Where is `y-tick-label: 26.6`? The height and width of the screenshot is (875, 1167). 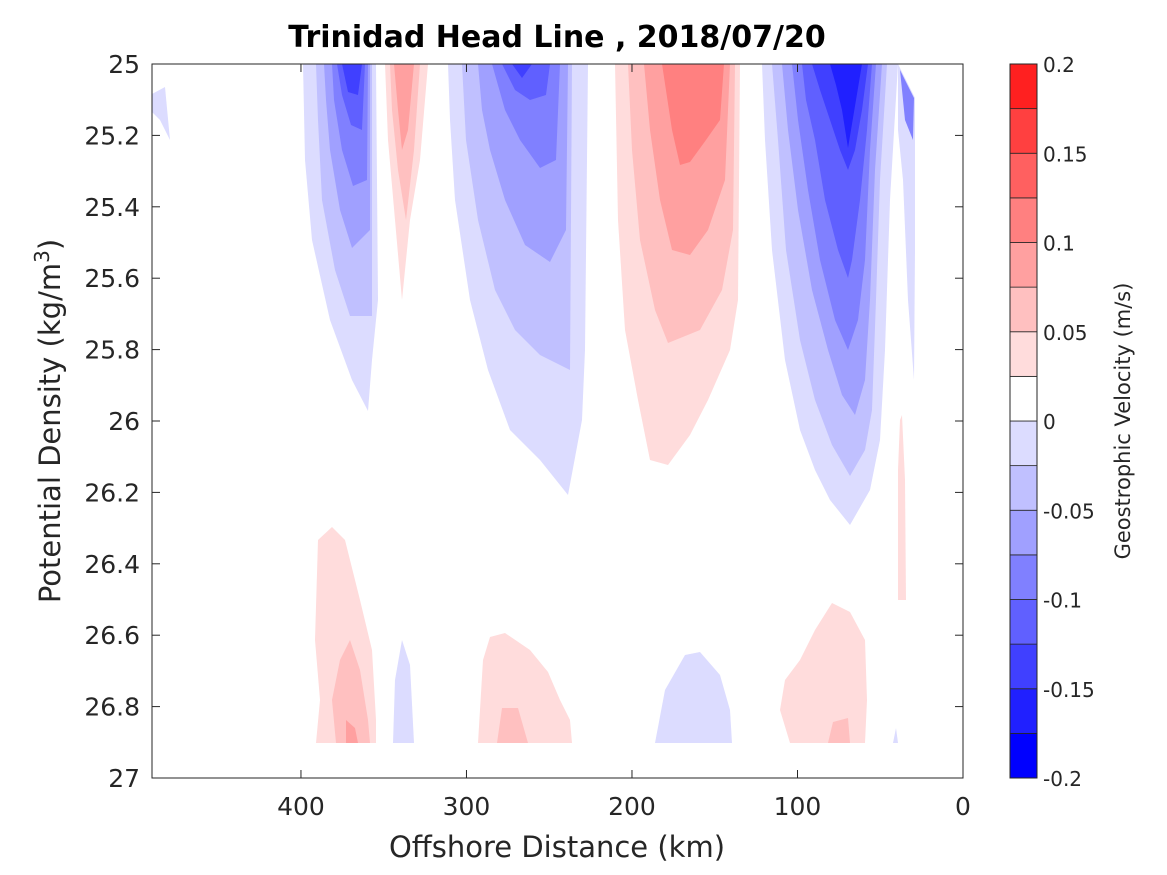
y-tick-label: 26.6 is located at coordinates (112, 635).